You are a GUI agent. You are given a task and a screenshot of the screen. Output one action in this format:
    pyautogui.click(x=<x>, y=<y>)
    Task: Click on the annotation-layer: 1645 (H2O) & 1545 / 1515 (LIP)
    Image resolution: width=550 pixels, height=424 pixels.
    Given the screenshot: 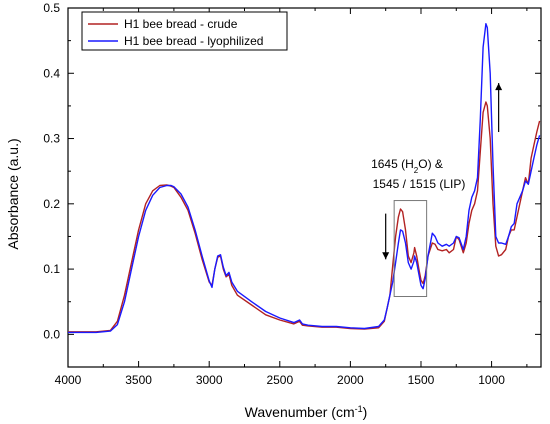 What is the action you would take?
    pyautogui.click(x=437, y=190)
    